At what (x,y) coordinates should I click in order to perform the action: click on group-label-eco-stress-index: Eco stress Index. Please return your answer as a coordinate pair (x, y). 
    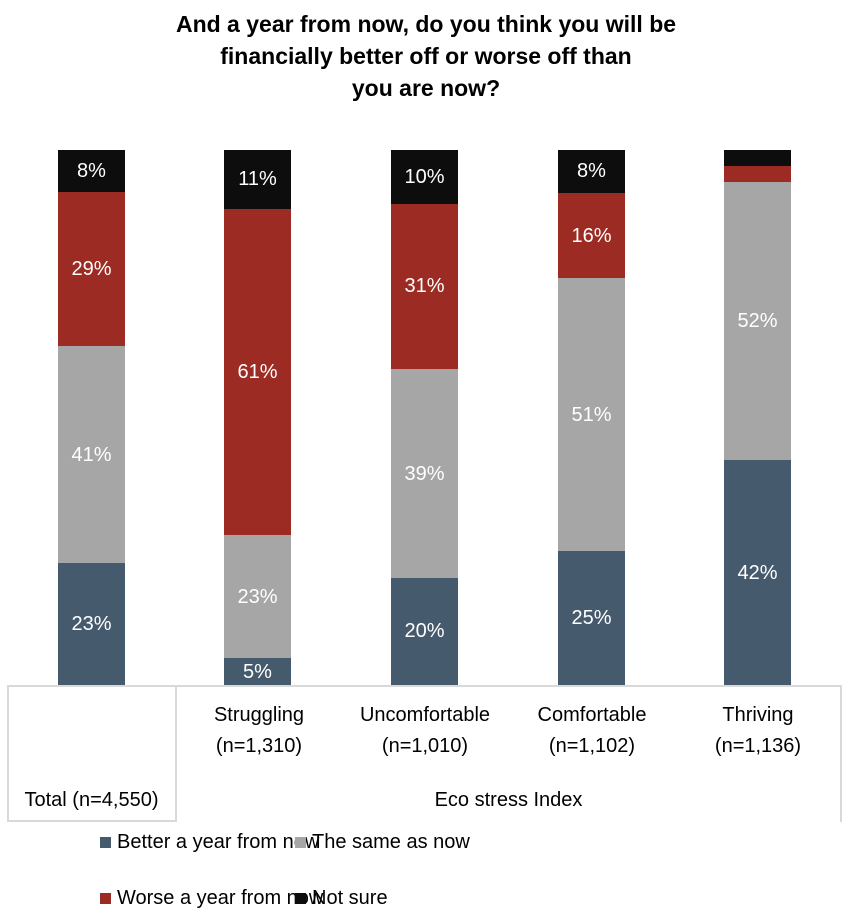
    Looking at the image, I should click on (508, 800).